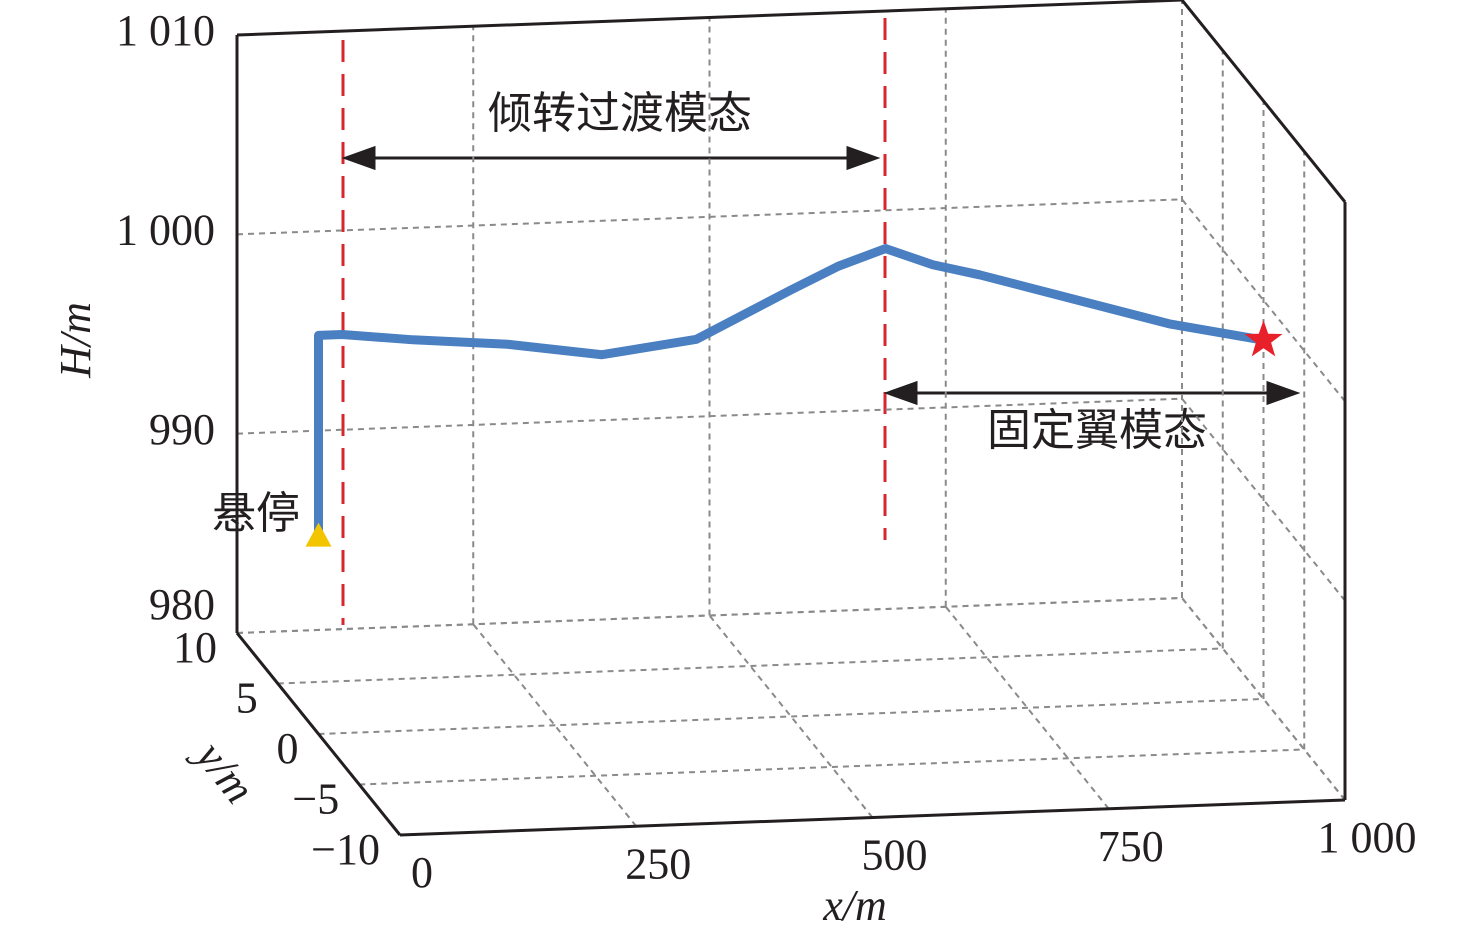 The height and width of the screenshot is (950, 1476). I want to click on x-tick-label: 750, so click(1131, 846).